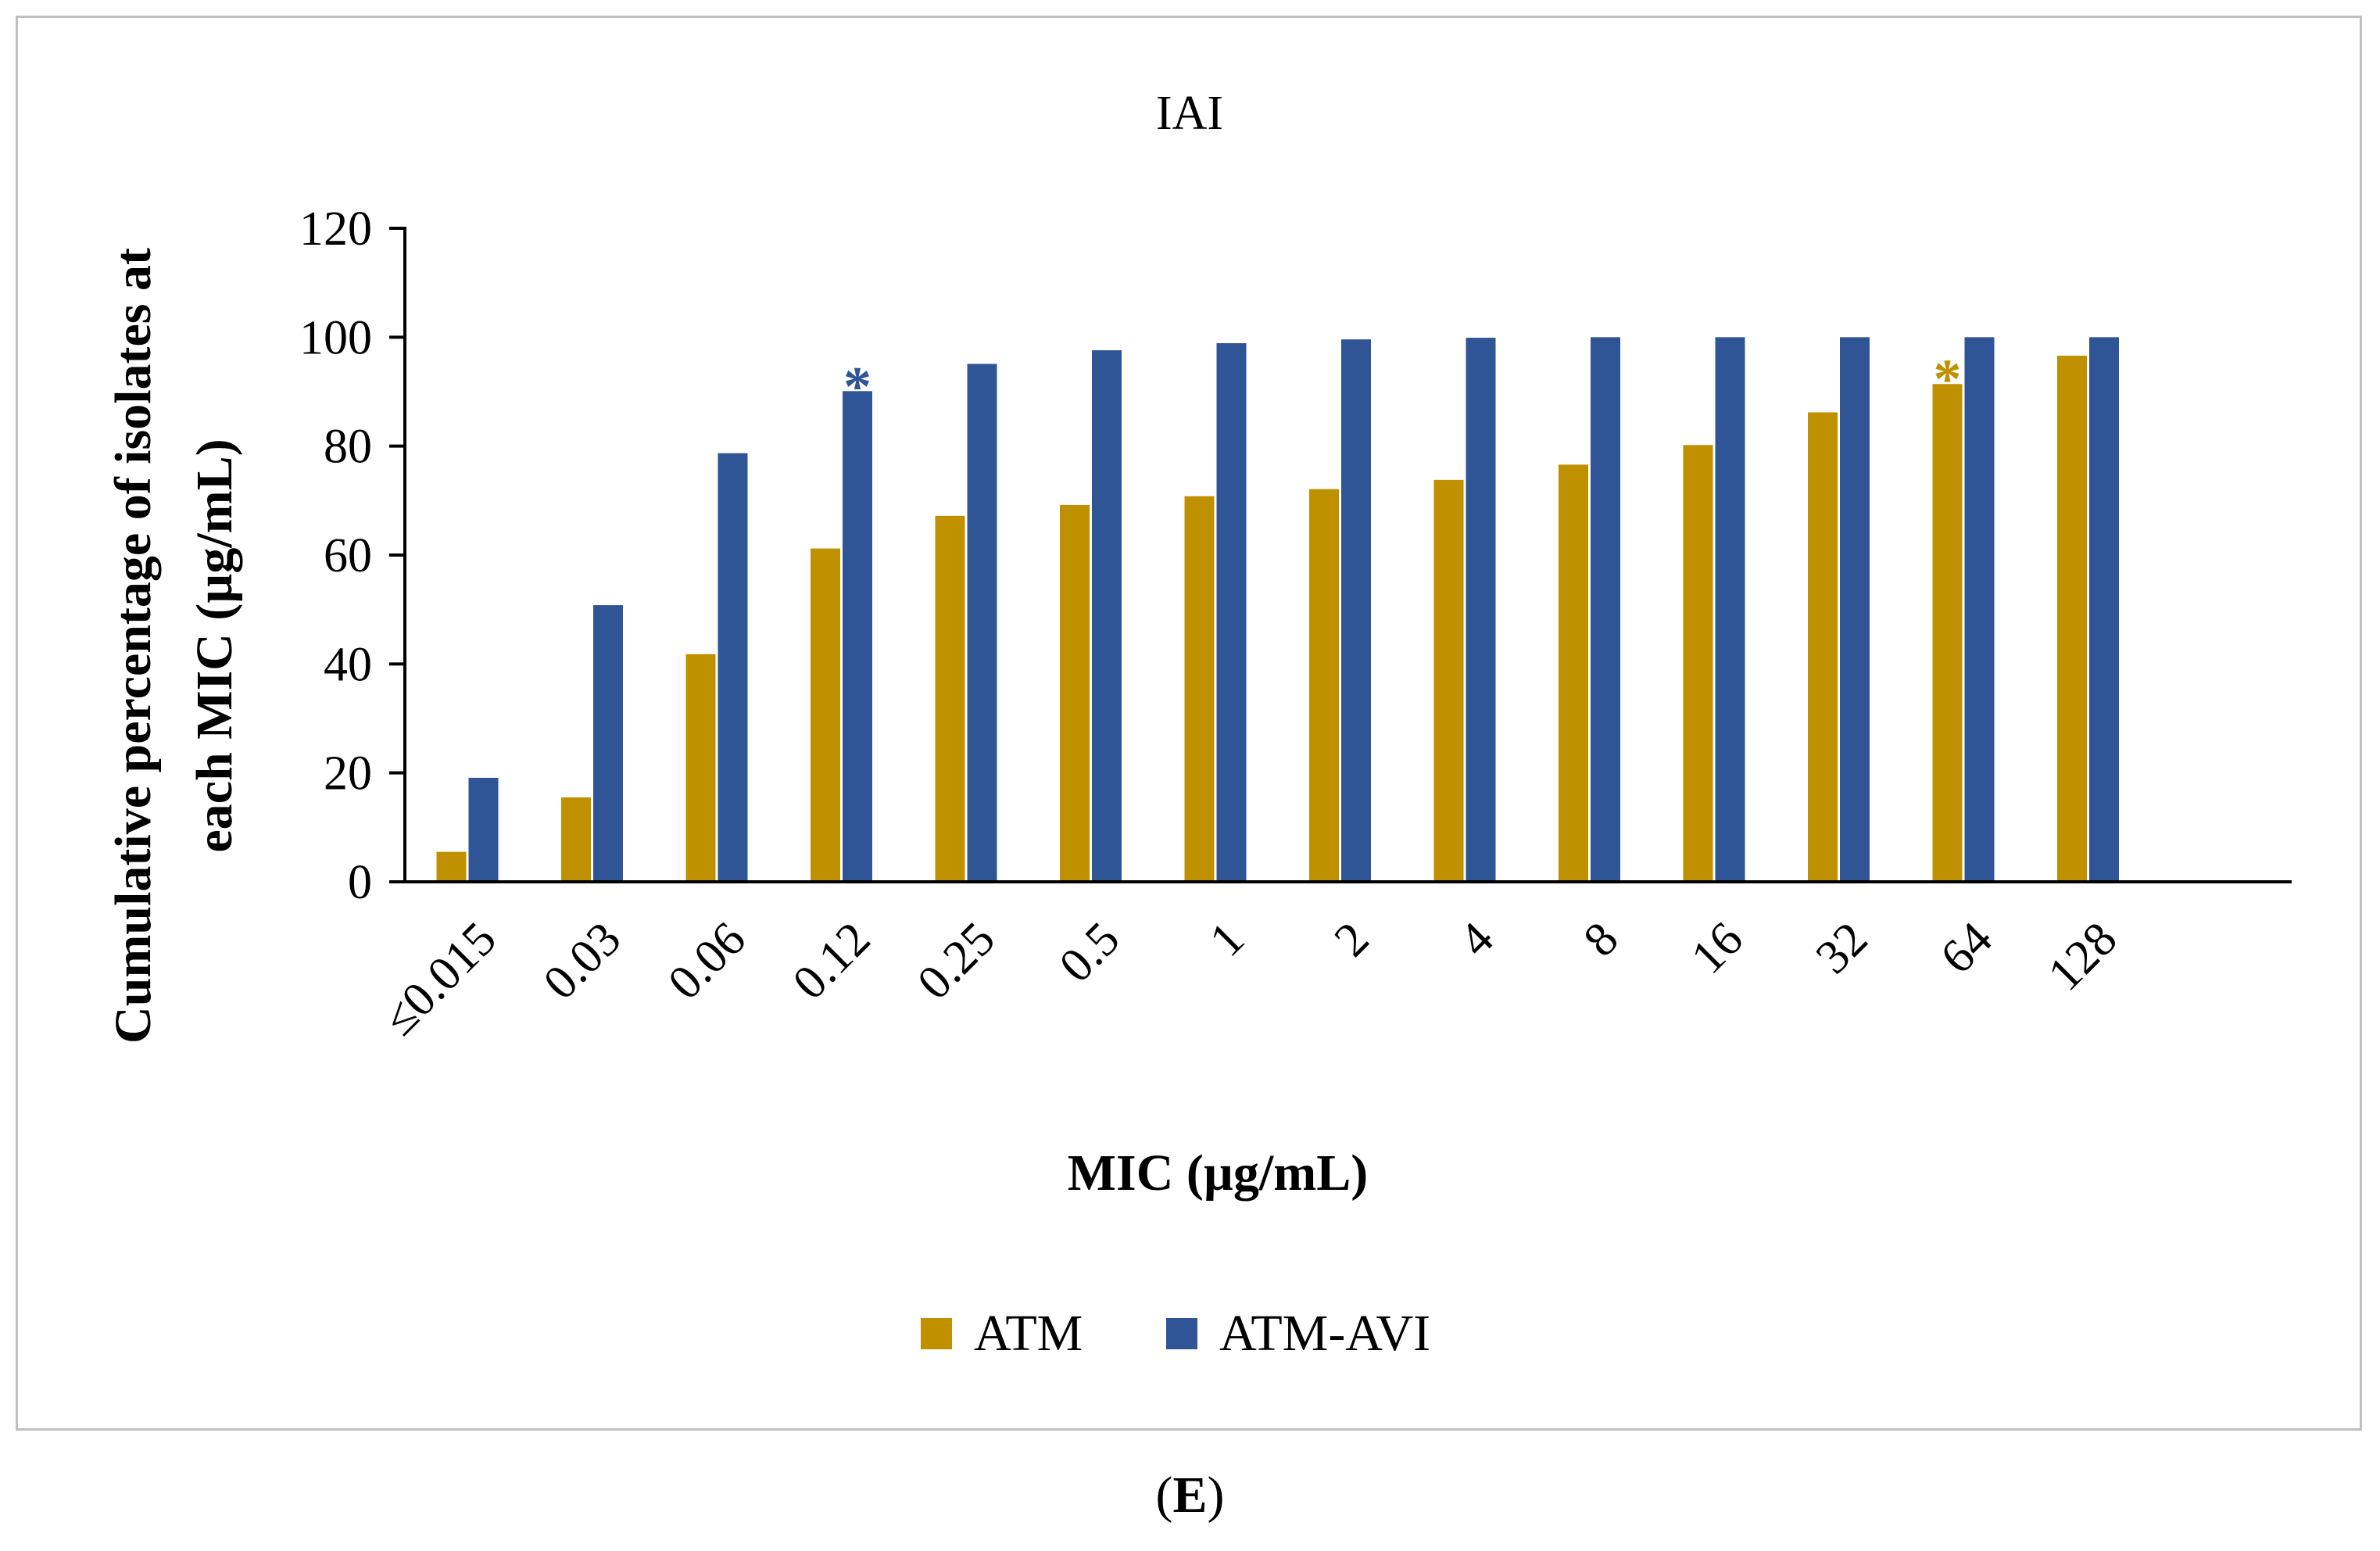 This screenshot has height=1551, width=2380. I want to click on y-tick-label: 80, so click(348, 447).